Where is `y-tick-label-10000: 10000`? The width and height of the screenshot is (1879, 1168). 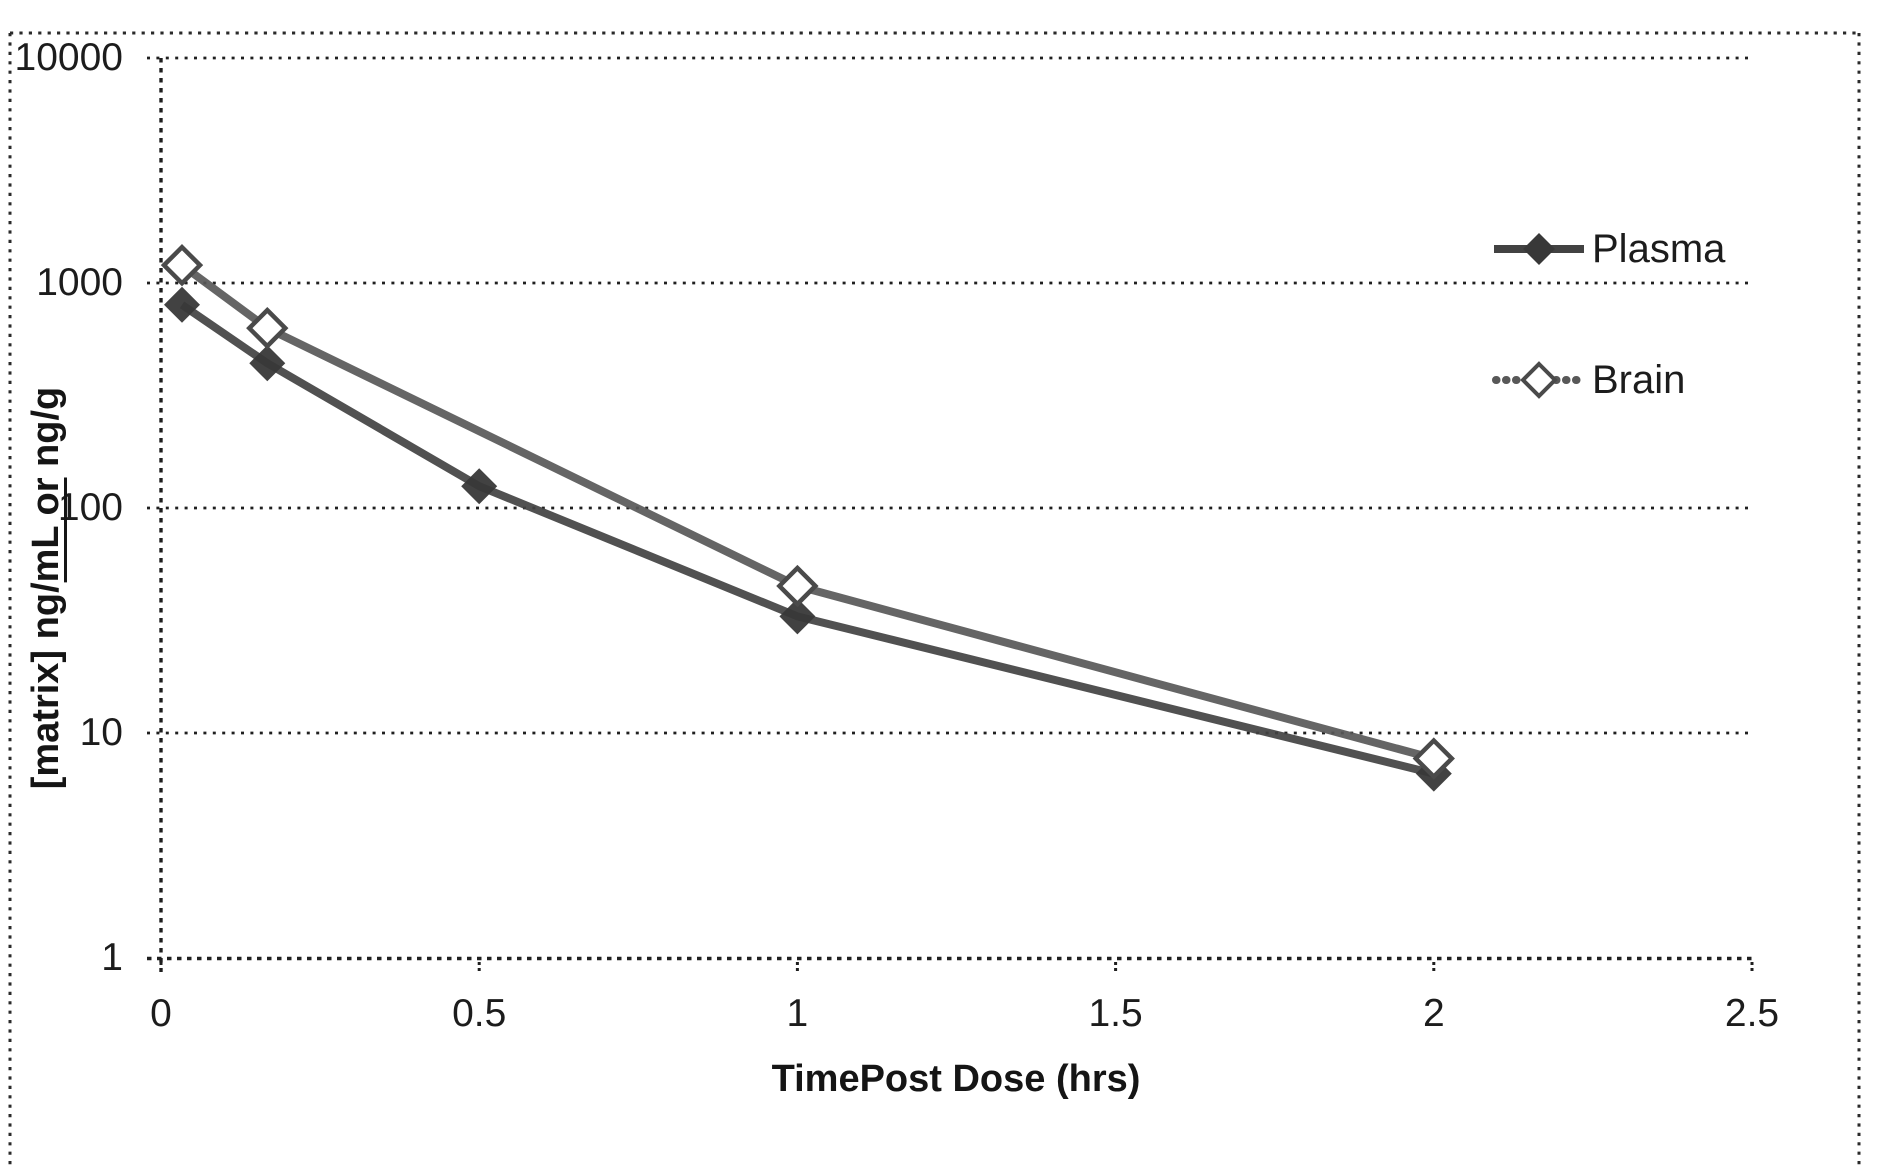 y-tick-label-10000: 10000 is located at coordinates (68, 57).